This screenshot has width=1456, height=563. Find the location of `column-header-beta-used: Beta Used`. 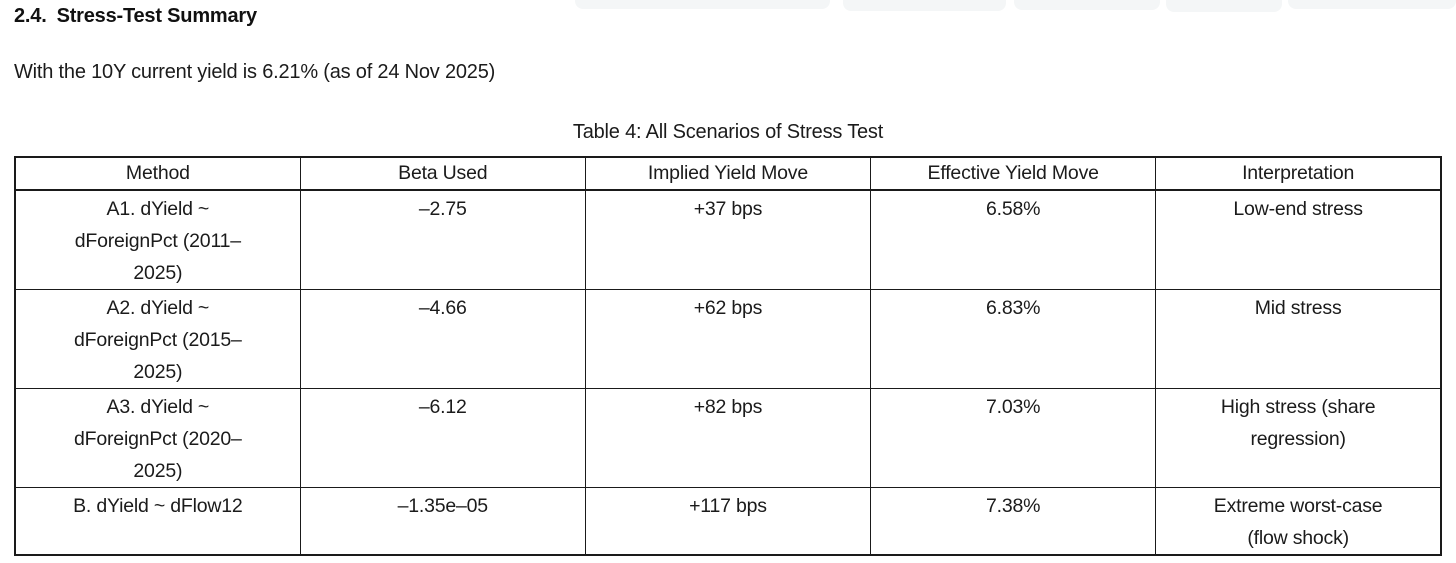

column-header-beta-used: Beta Used is located at coordinates (442, 173).